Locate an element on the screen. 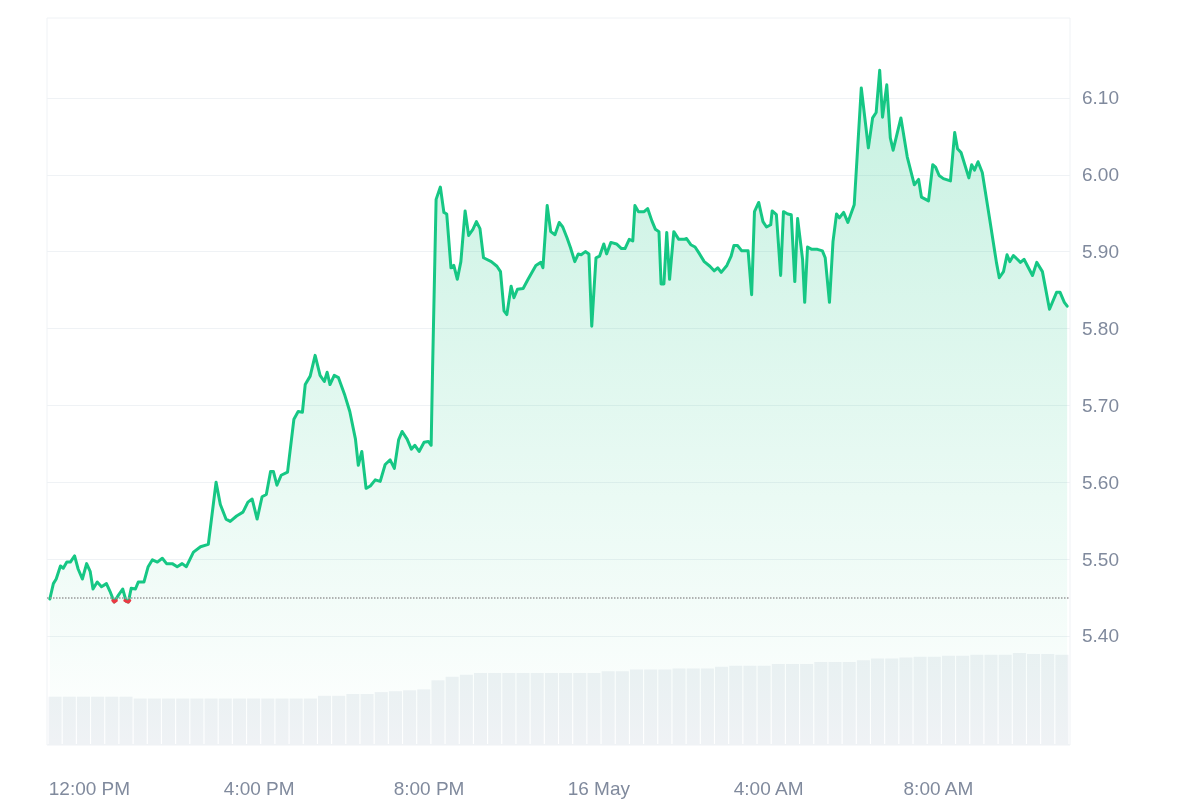 Image resolution: width=1200 pixels, height=800 pixels. y-tick-label: 5.80 is located at coordinates (1100, 328).